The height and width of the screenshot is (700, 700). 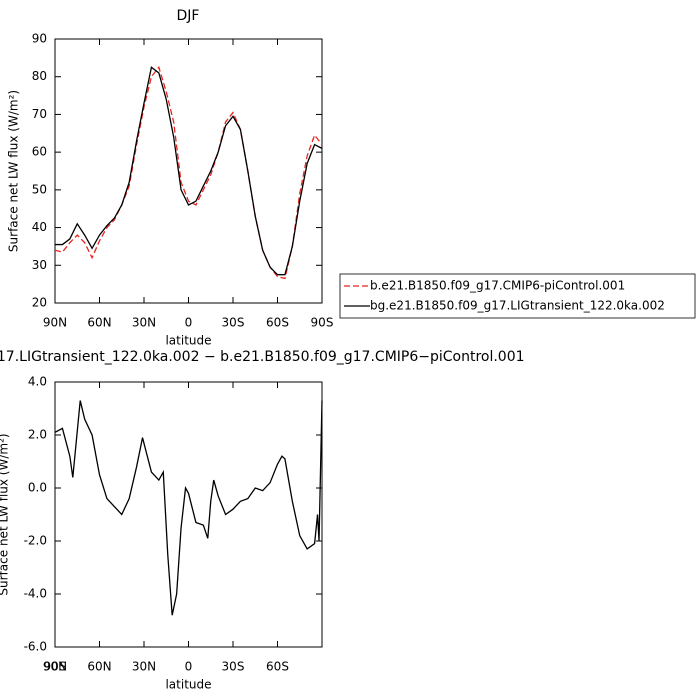 What do you see at coordinates (39, 189) in the screenshot?
I see `y-tick-label: 50` at bounding box center [39, 189].